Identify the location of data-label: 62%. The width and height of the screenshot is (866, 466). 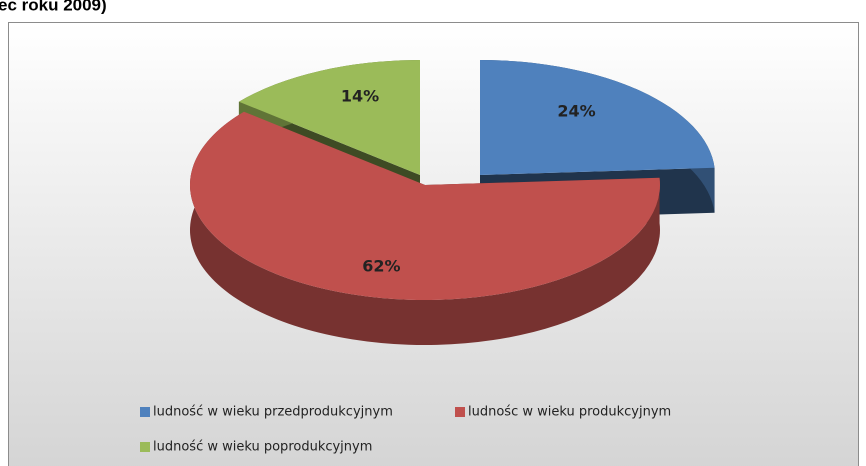
(381, 266).